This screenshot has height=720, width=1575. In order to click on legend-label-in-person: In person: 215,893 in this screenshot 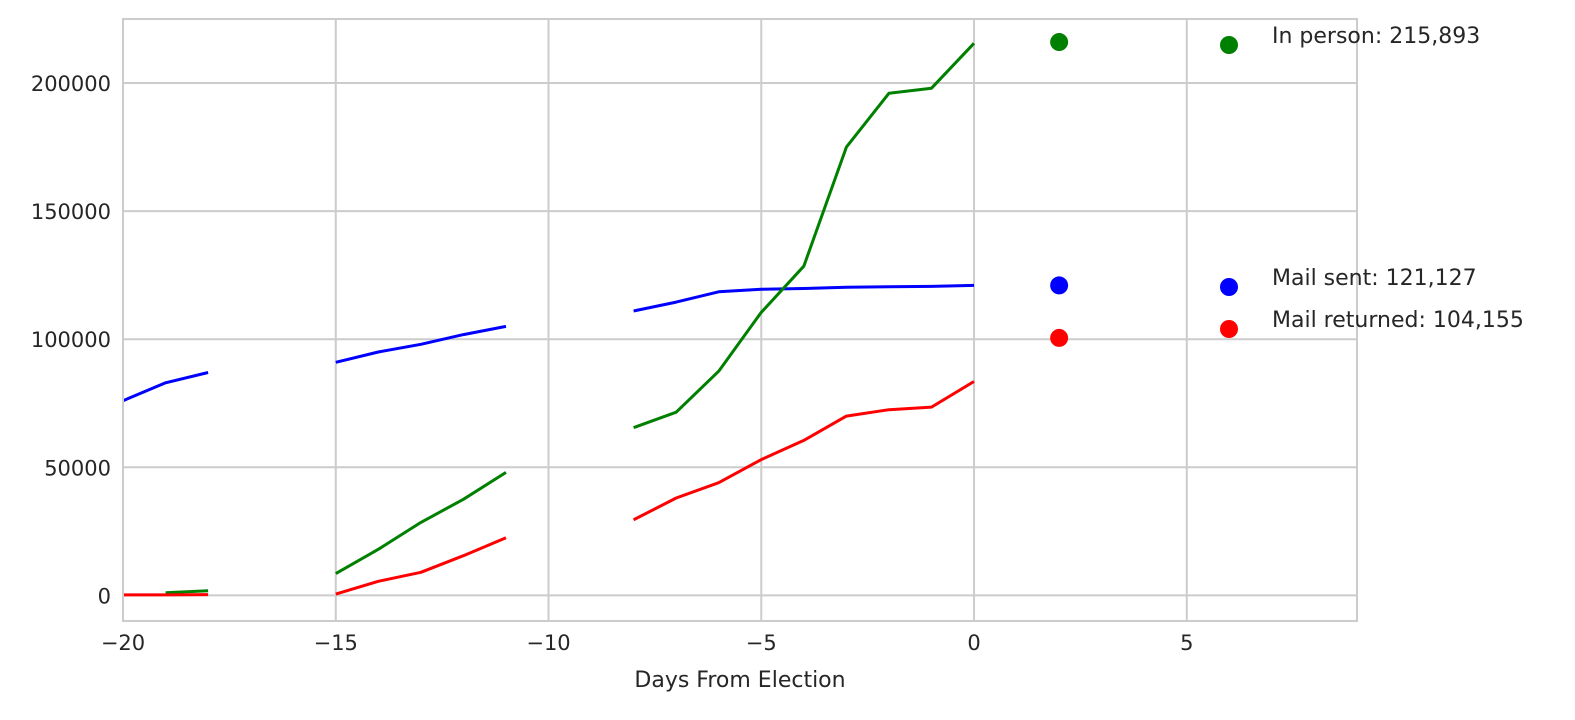, I will do `click(1376, 36)`.